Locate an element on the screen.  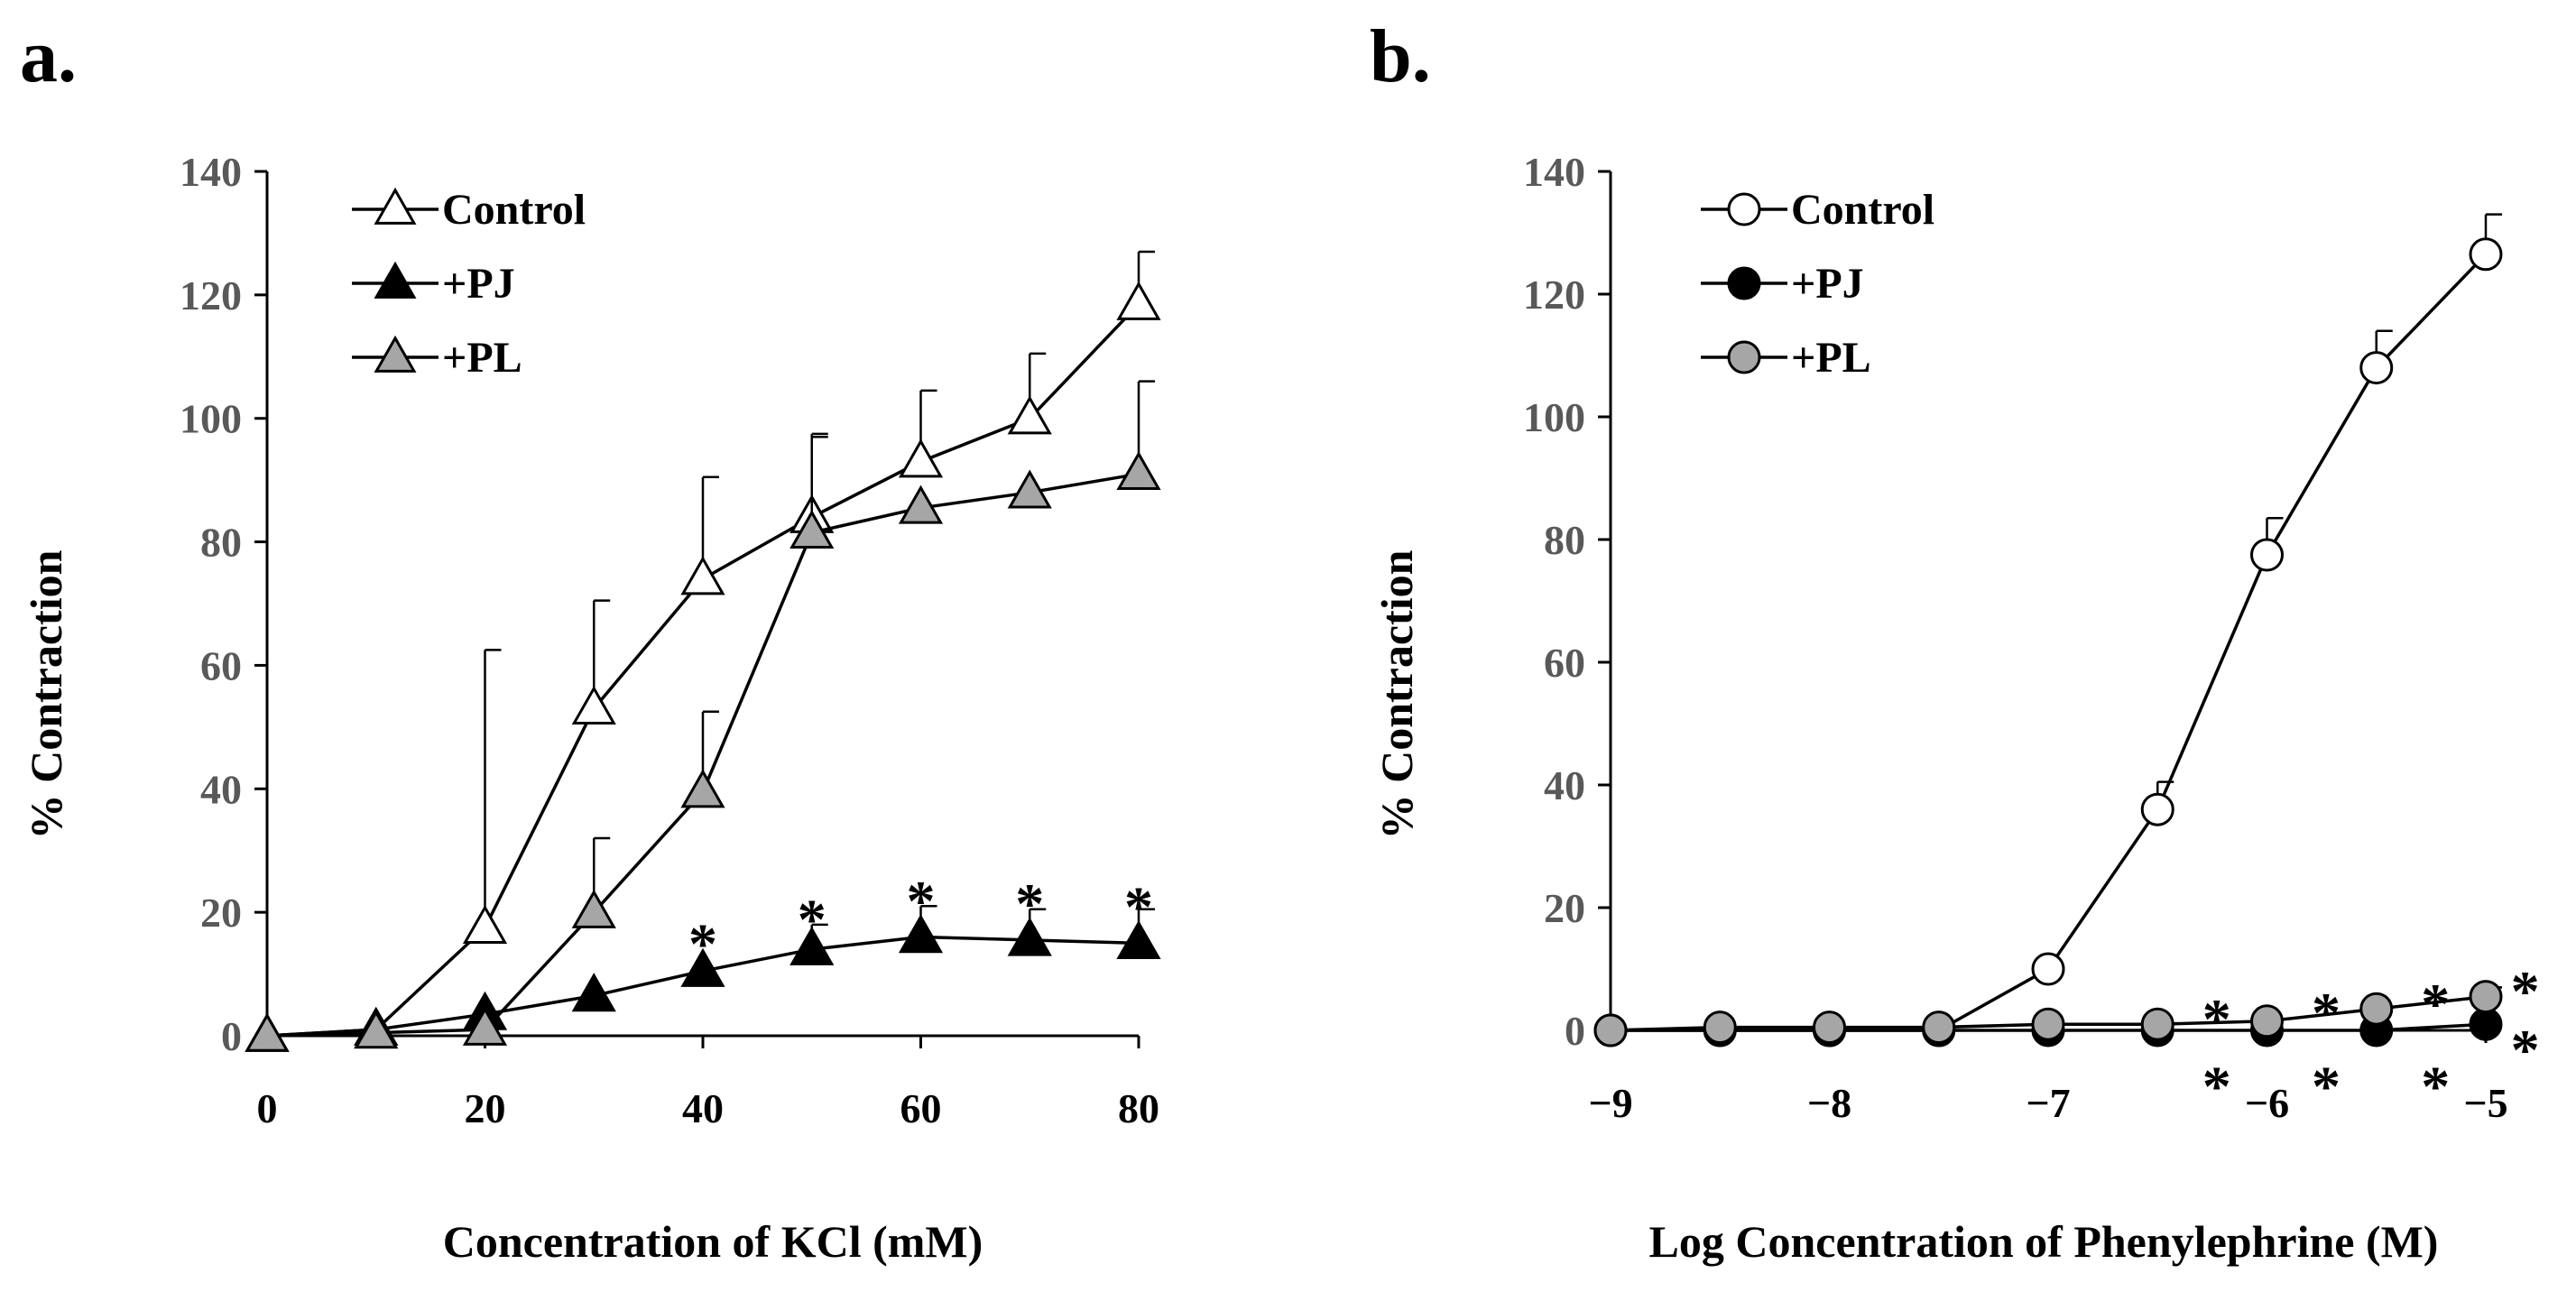
x-tick-label: −6 is located at coordinates (2267, 1103).